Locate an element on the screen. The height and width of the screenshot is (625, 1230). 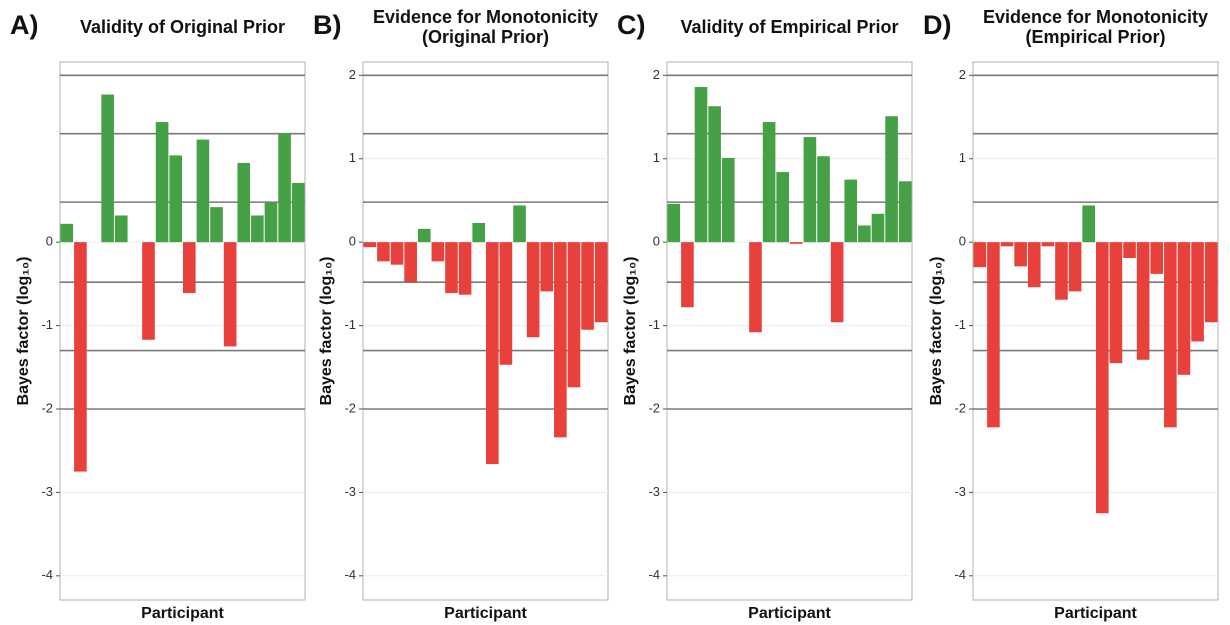
panel-label: D) is located at coordinates (937, 25).